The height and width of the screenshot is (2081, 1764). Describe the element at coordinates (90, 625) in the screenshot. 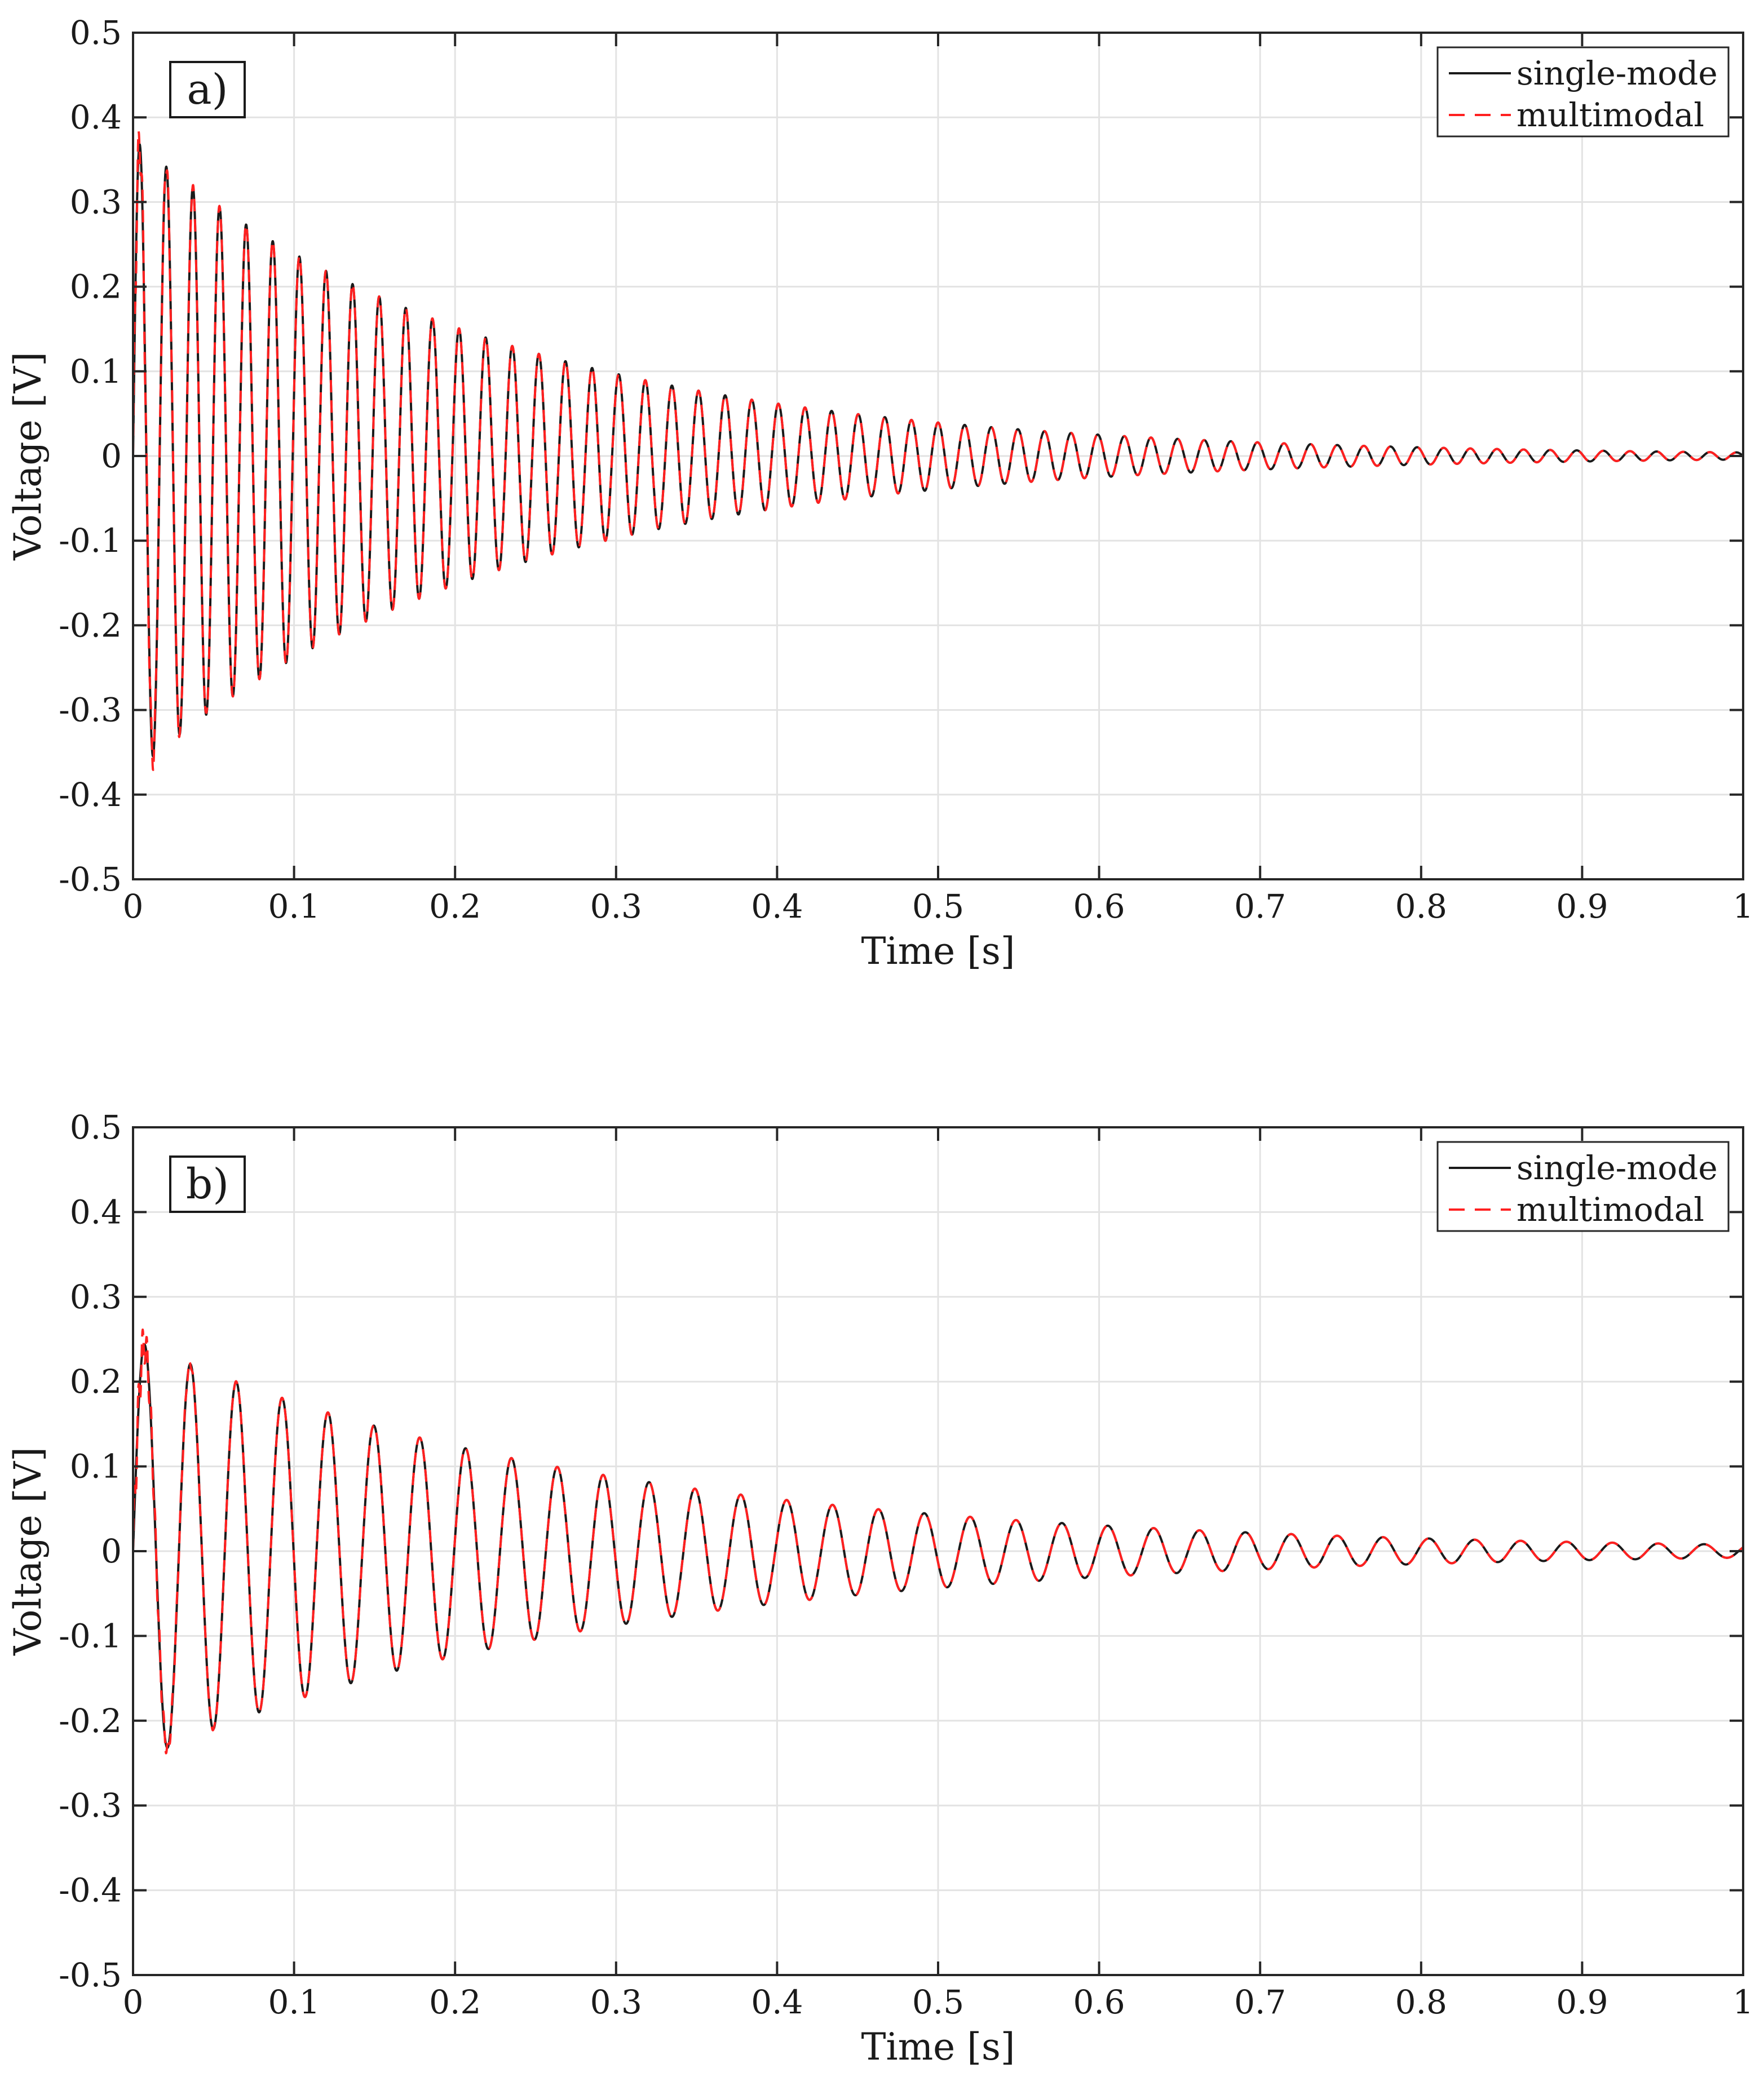

I see `panel-a-y-tick-label: -0.2` at that location.